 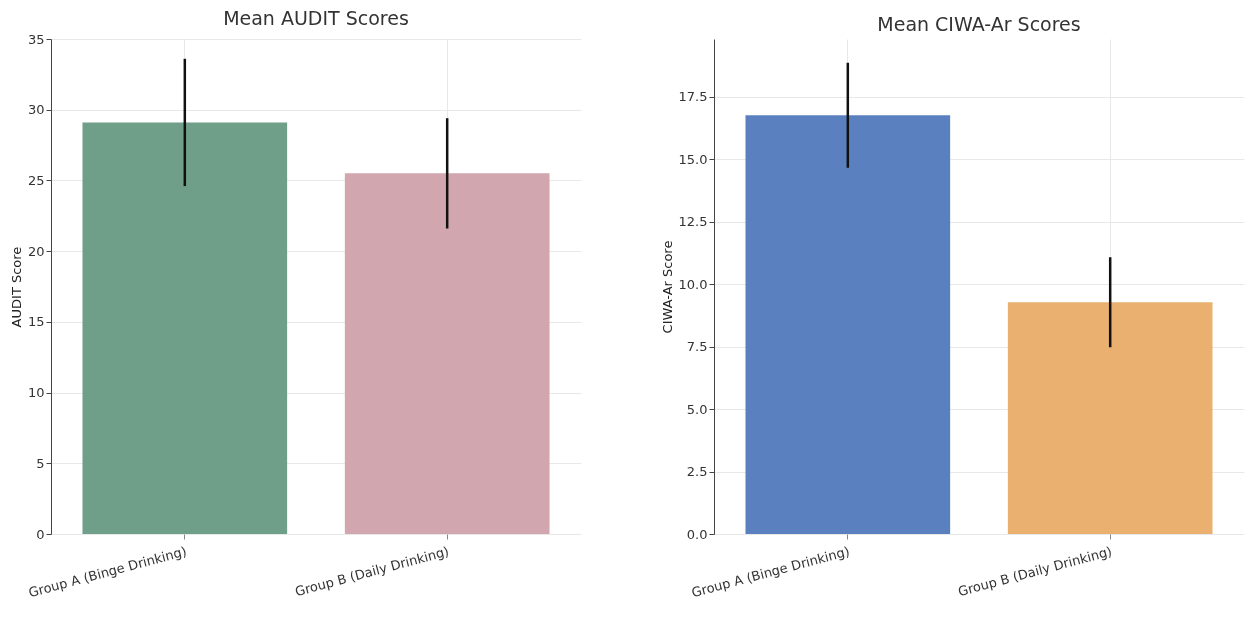 What do you see at coordinates (16, 287) in the screenshot?
I see `y-axis-title: AUDIT Score` at bounding box center [16, 287].